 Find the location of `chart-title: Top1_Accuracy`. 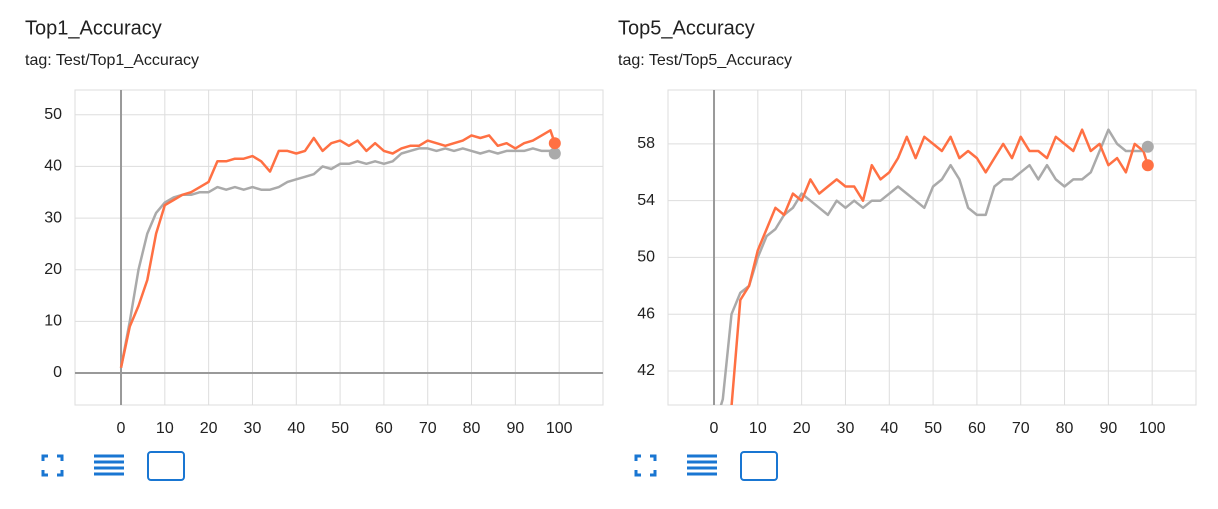

chart-title: Top1_Accuracy is located at coordinates (93, 28).